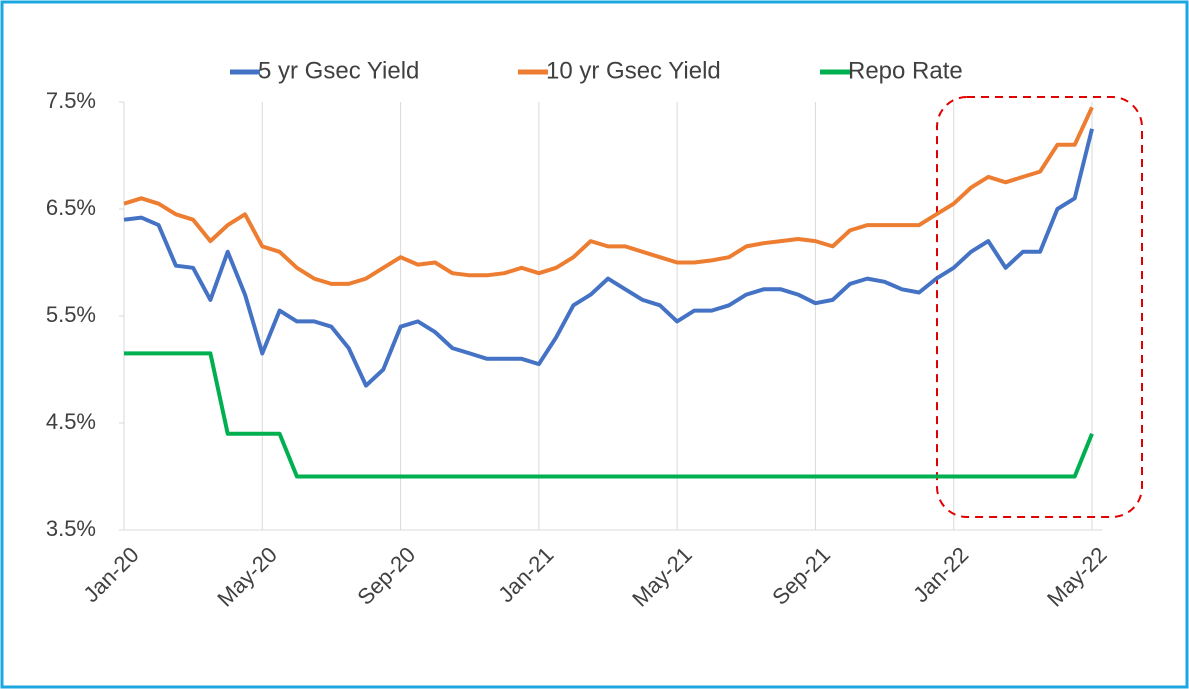 The image size is (1189, 689). What do you see at coordinates (338, 70) in the screenshot?
I see `legend-label: 5 yr Gsec Yield` at bounding box center [338, 70].